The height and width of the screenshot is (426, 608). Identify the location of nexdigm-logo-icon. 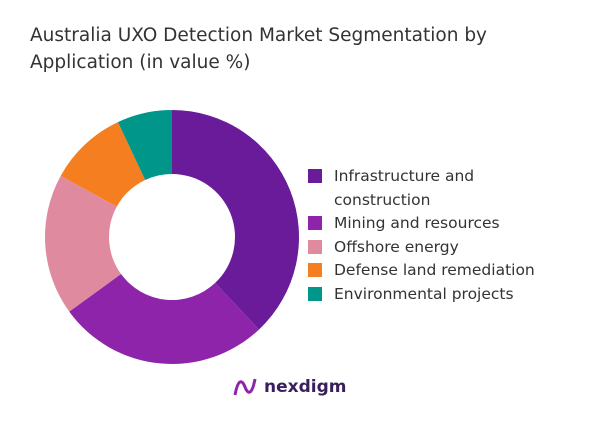
(245, 387).